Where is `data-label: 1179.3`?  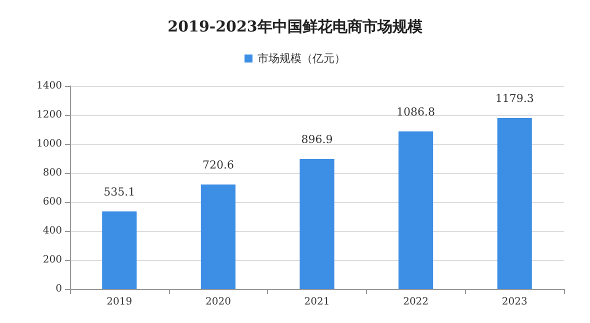 data-label: 1179.3 is located at coordinates (514, 98).